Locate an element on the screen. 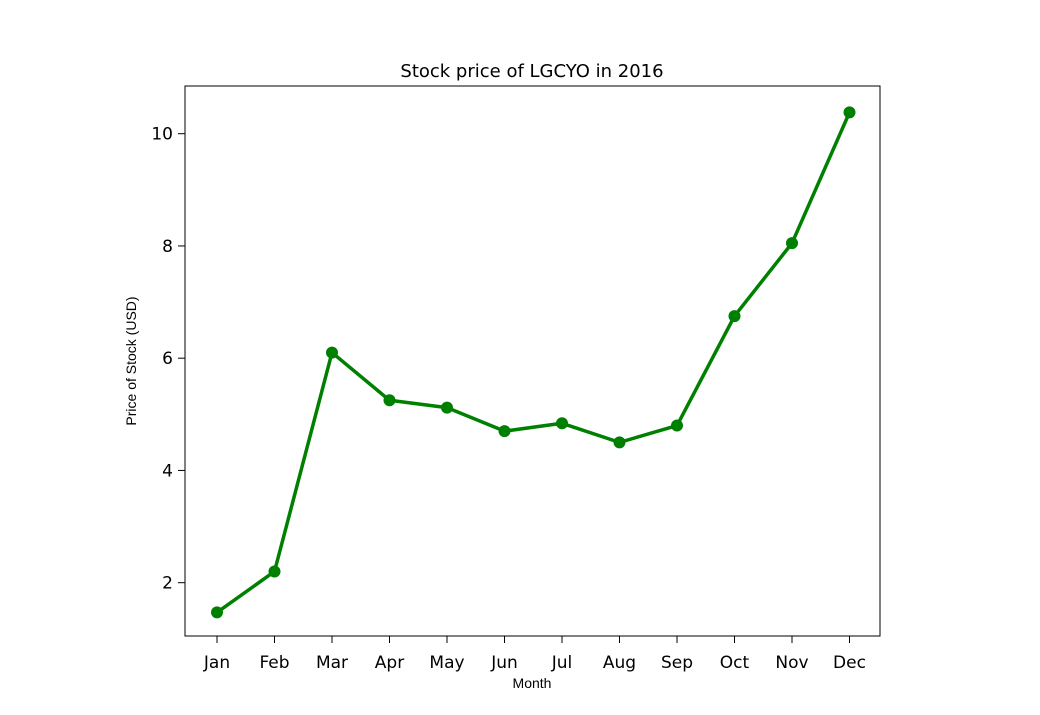  x-tick-label: Mar is located at coordinates (332, 663).